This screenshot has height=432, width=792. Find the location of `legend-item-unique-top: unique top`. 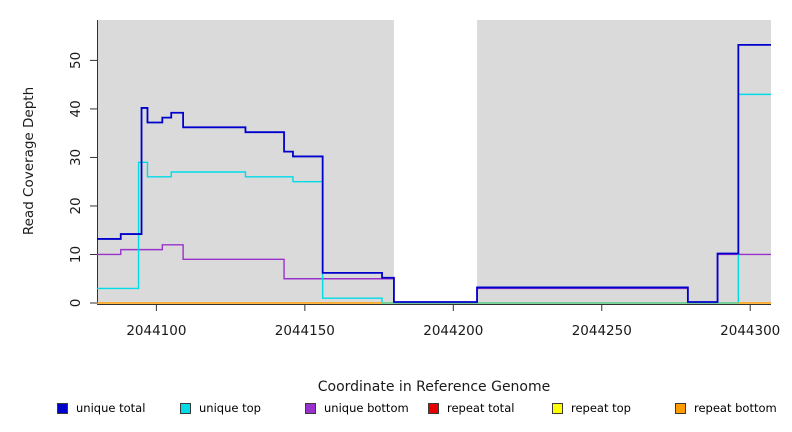

legend-item-unique-top: unique top is located at coordinates (220, 408).